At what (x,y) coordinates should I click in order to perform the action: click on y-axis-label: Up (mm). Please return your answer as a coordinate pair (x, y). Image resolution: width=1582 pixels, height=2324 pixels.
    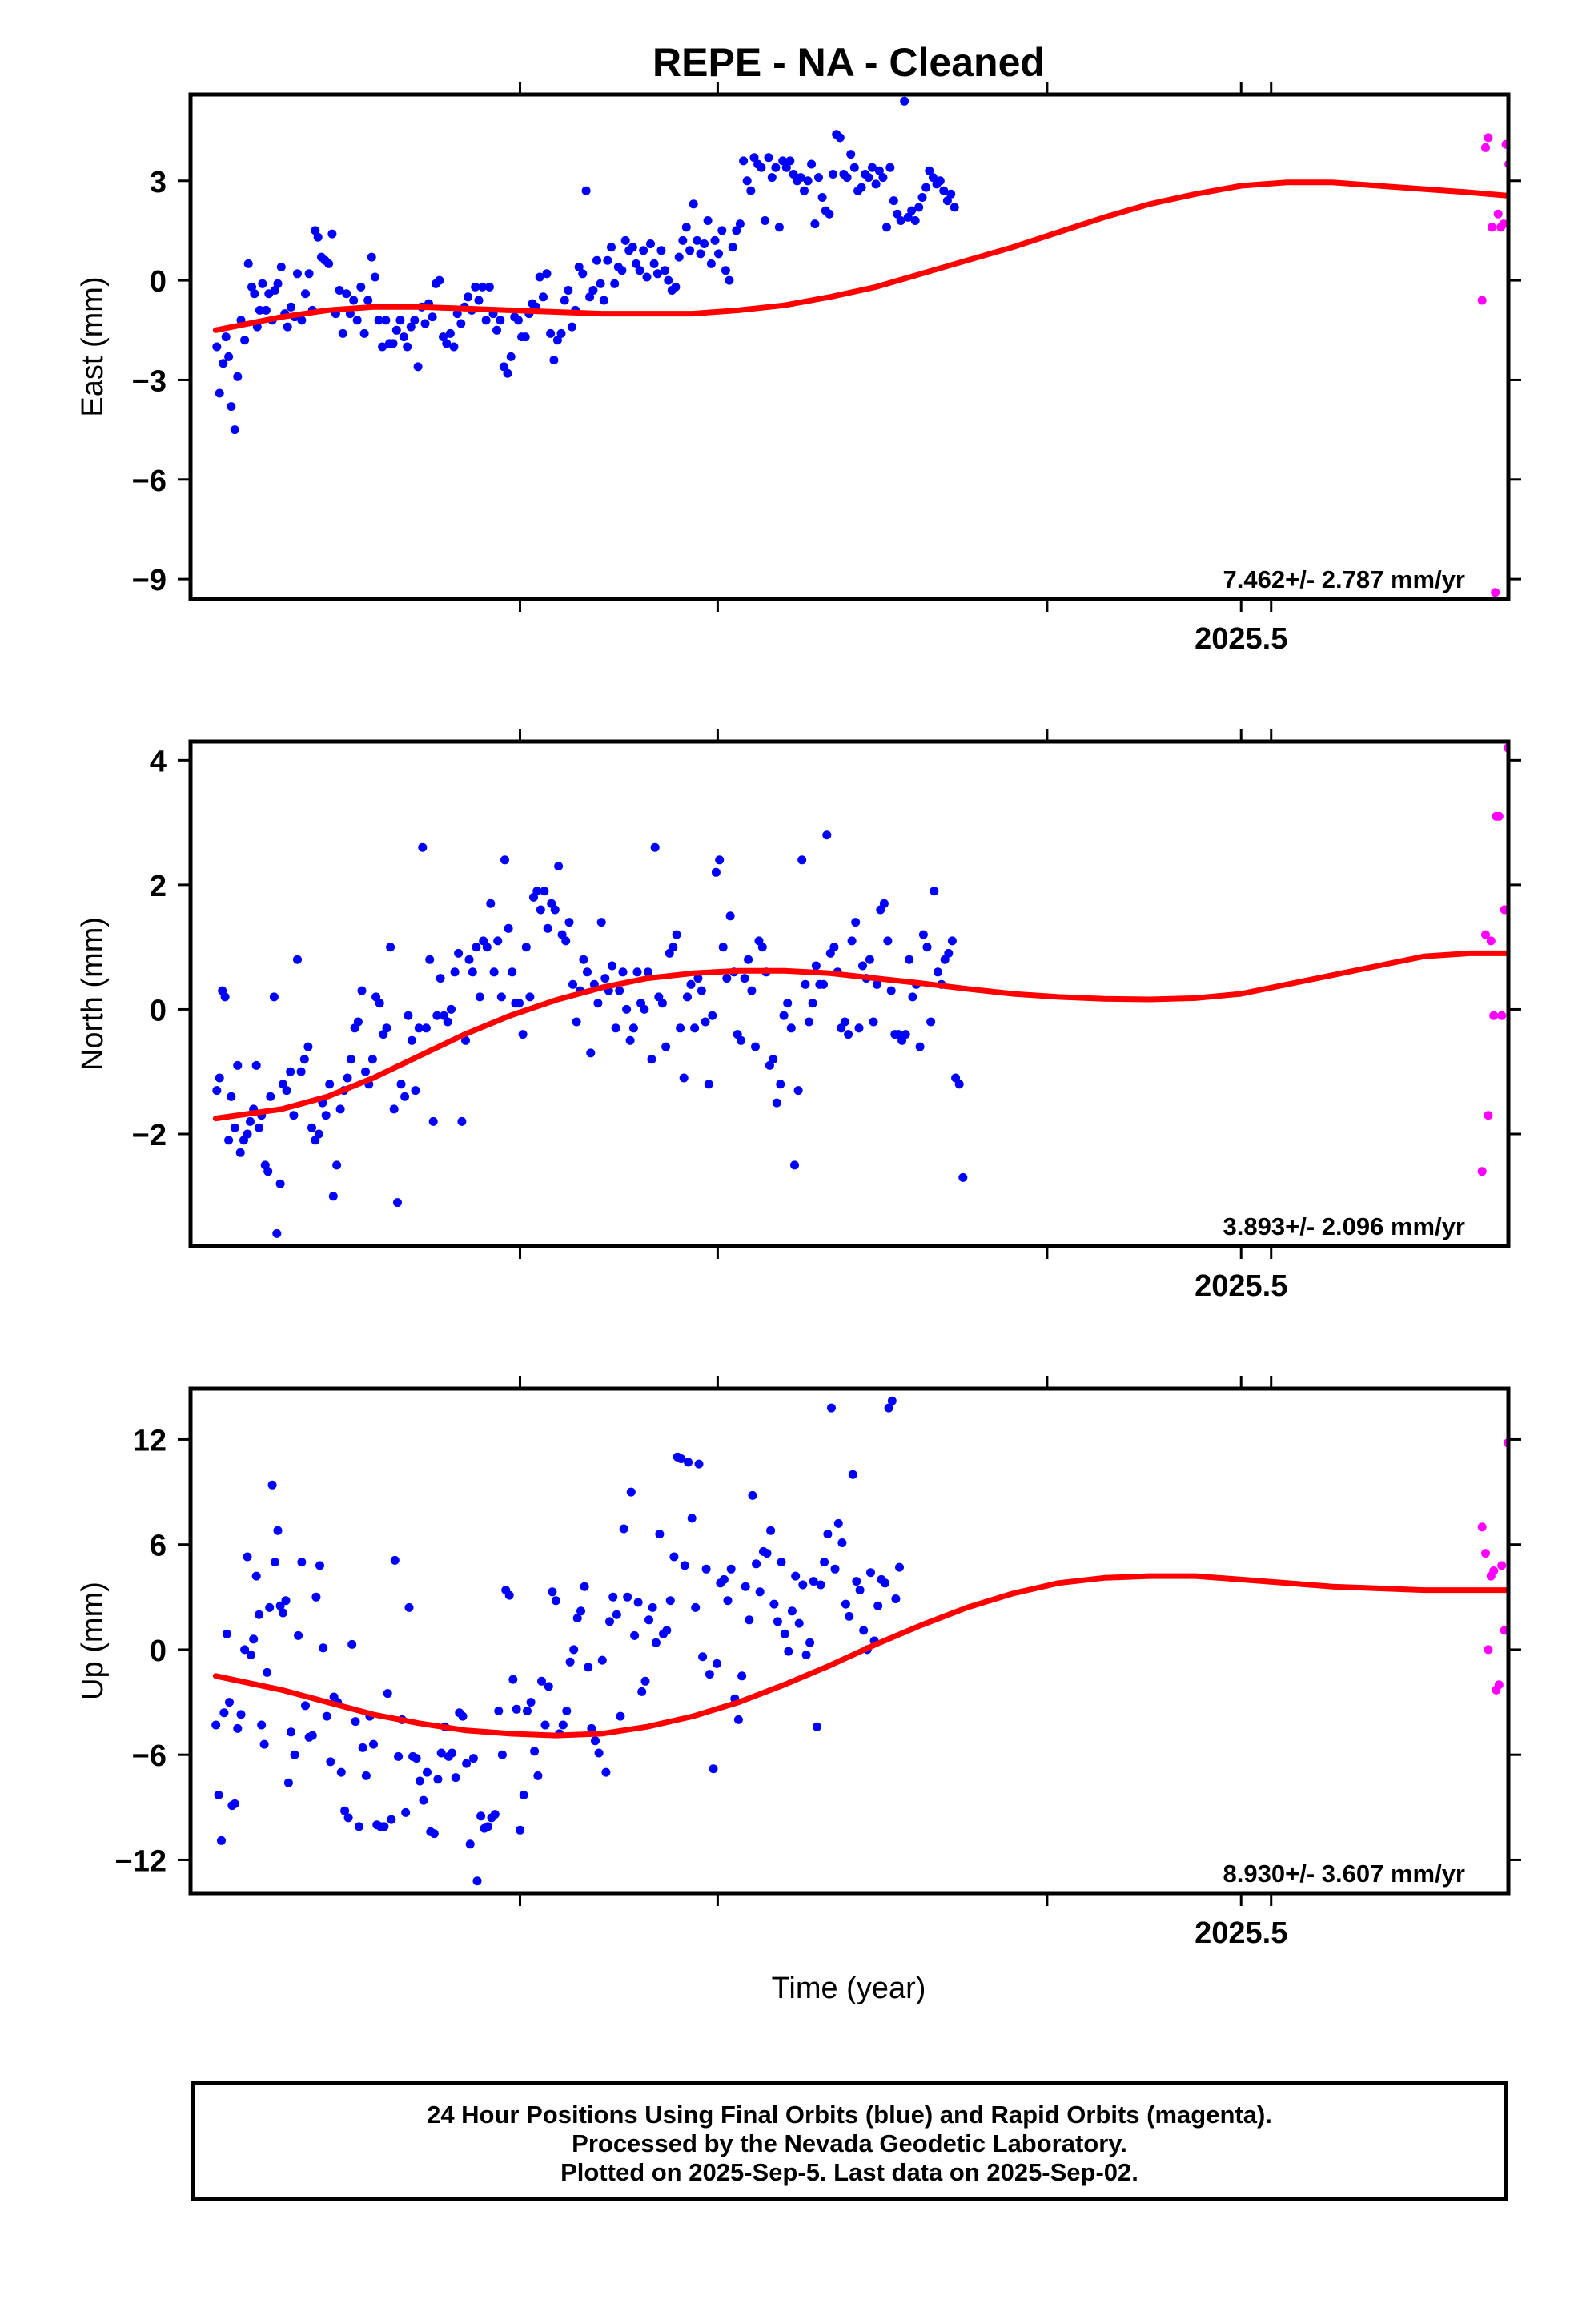
    Looking at the image, I should click on (93, 1641).